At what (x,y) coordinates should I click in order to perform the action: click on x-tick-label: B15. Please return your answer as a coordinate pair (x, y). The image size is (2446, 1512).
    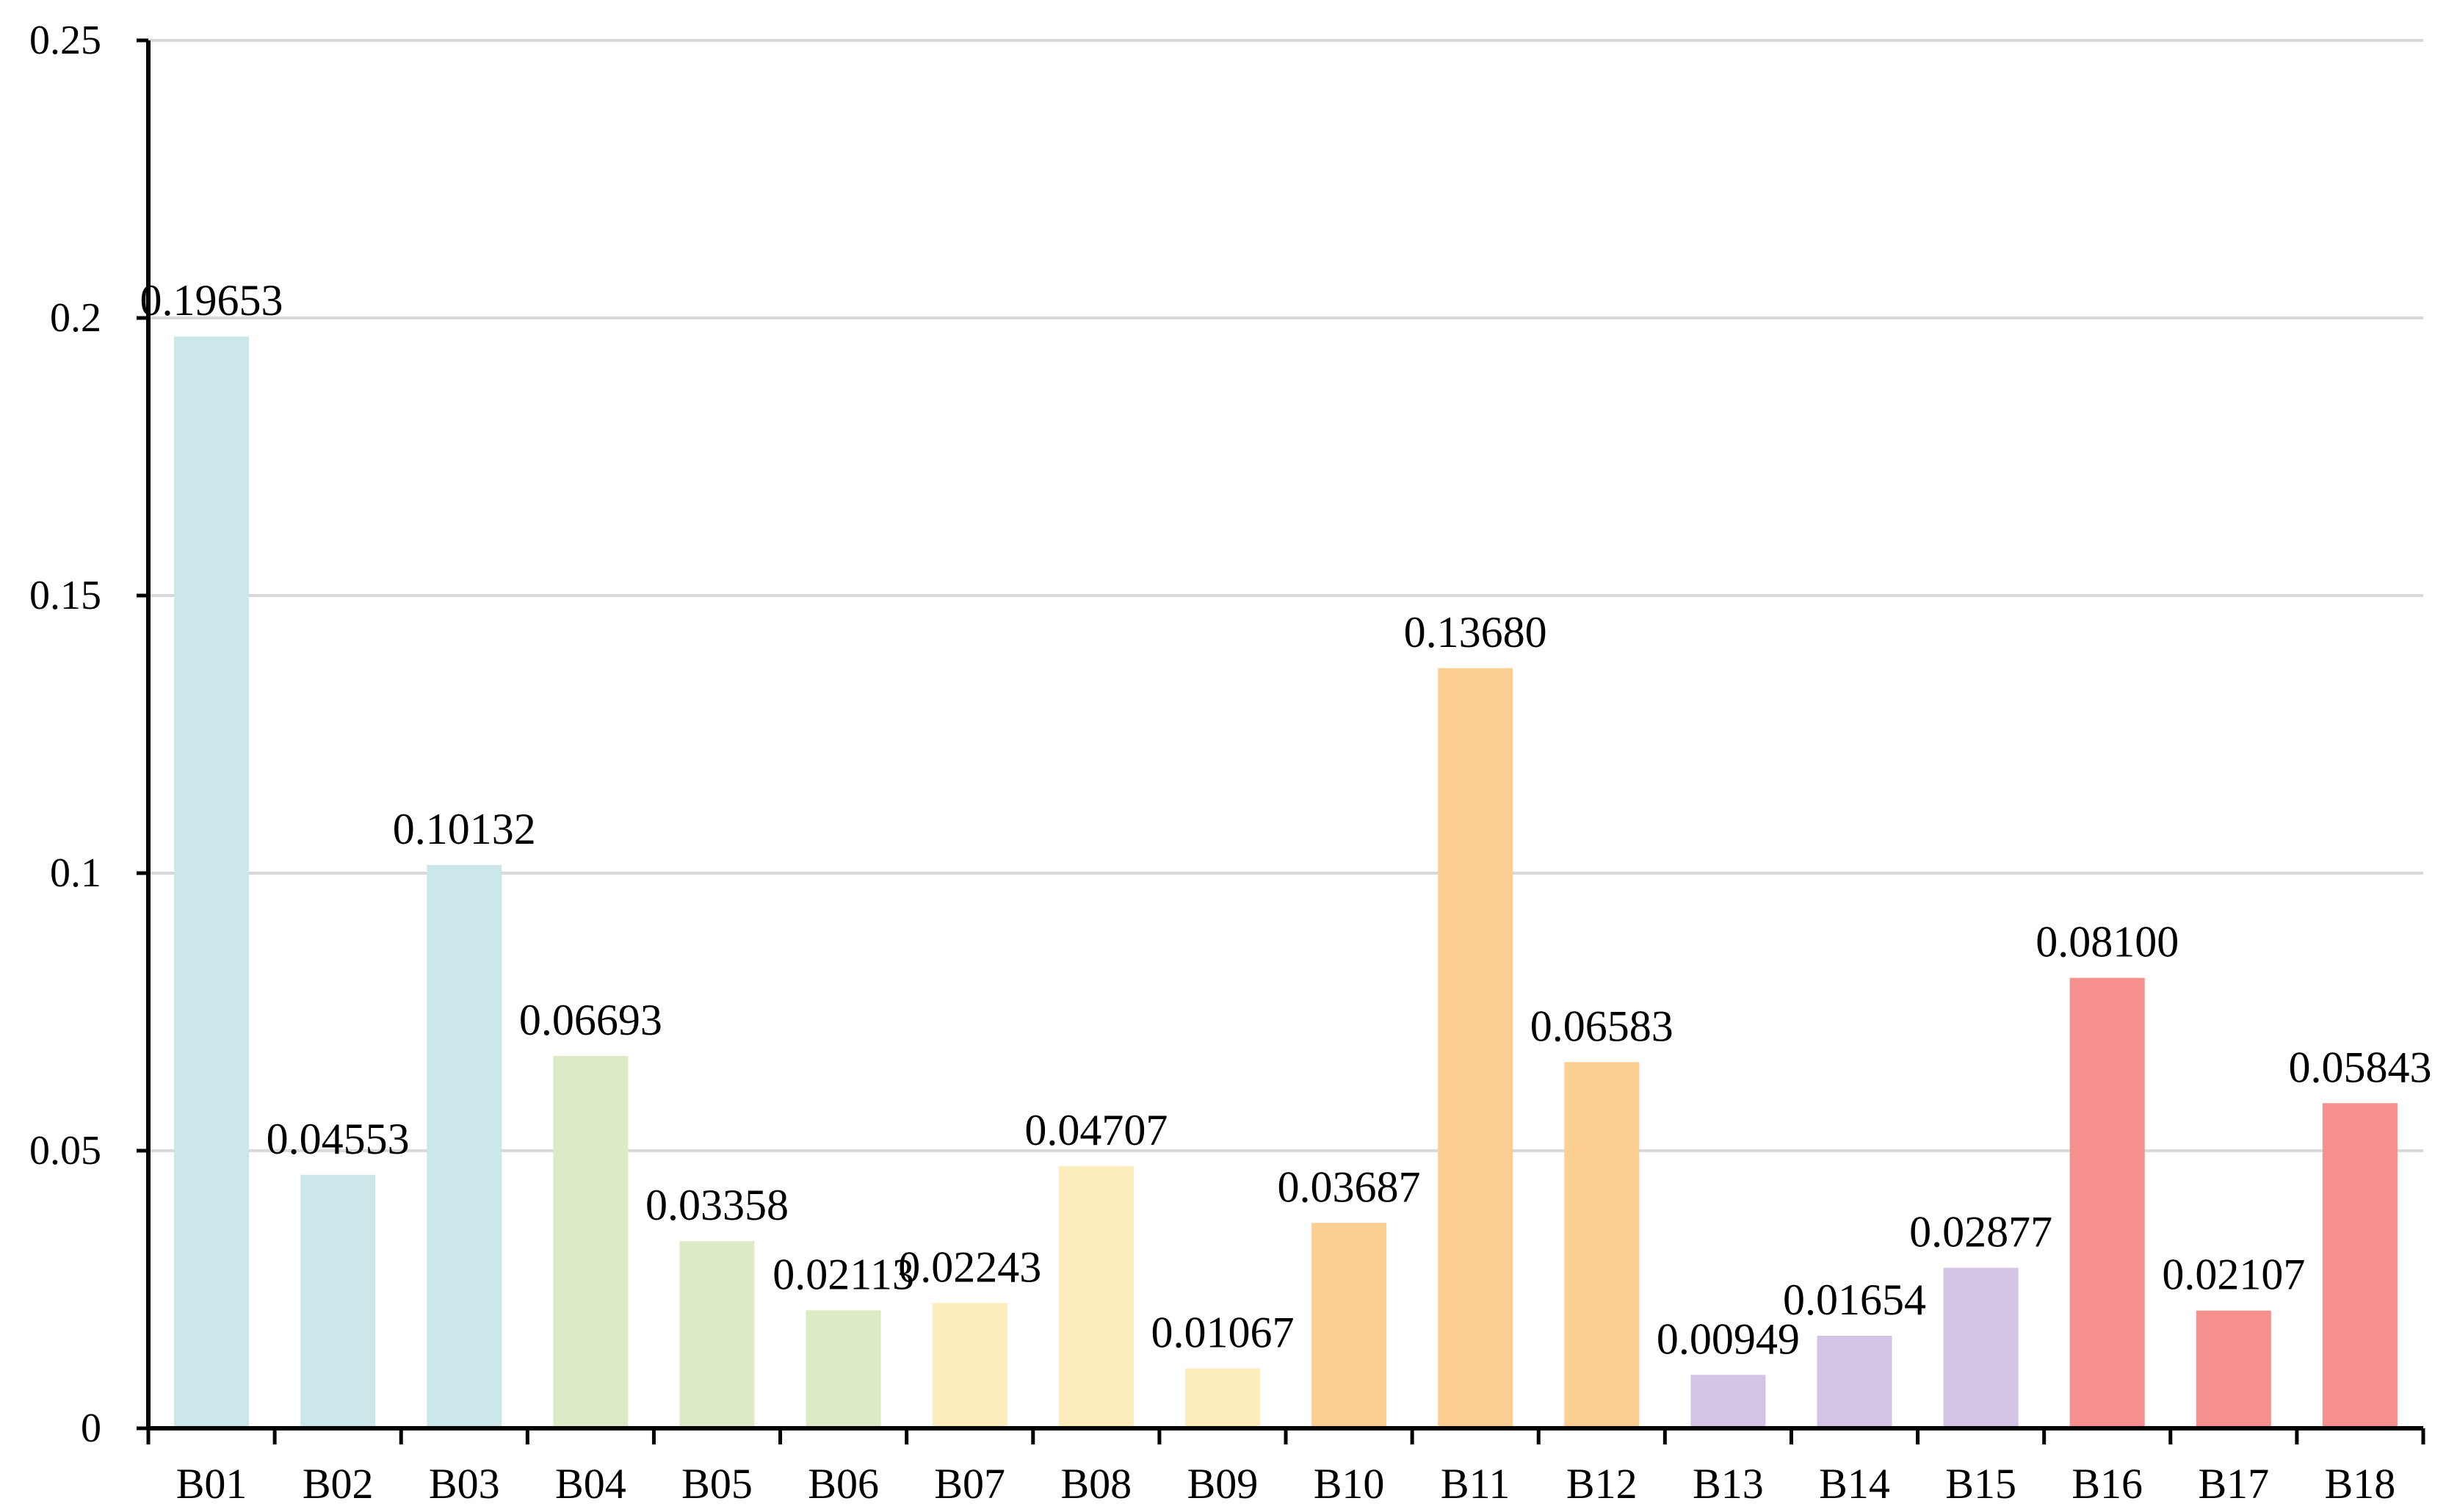
    Looking at the image, I should click on (1980, 1484).